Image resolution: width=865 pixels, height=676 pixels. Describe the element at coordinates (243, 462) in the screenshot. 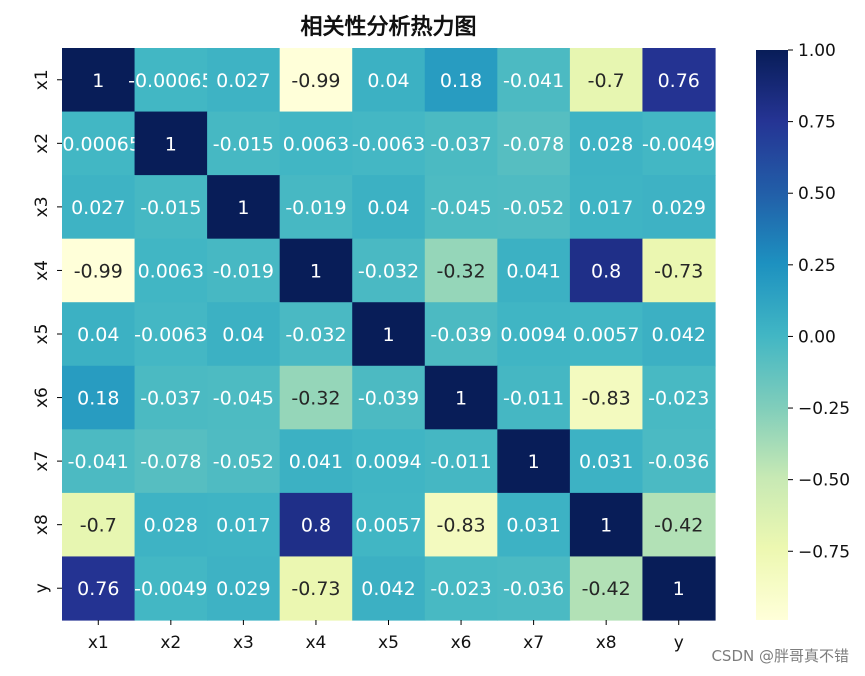

I see `cell-value-label: -0.052` at that location.